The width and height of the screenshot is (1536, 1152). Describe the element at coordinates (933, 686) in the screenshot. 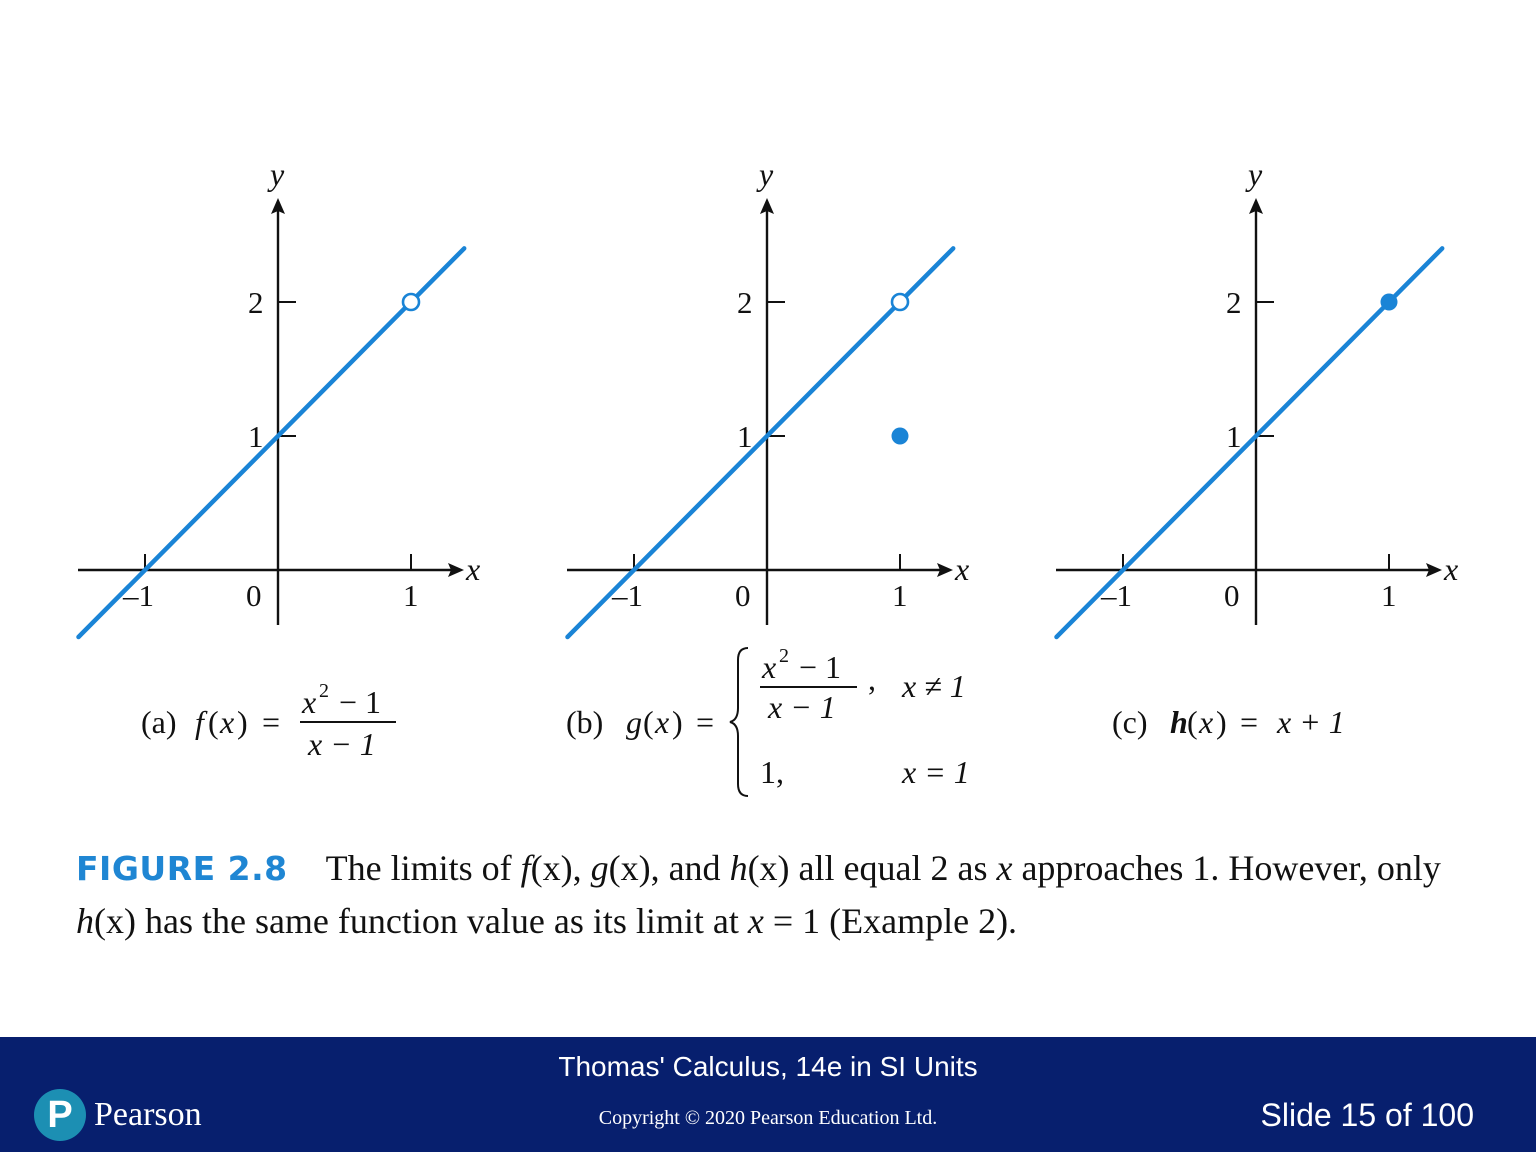

I see `caption-b-cond1: x ≠ 1` at that location.